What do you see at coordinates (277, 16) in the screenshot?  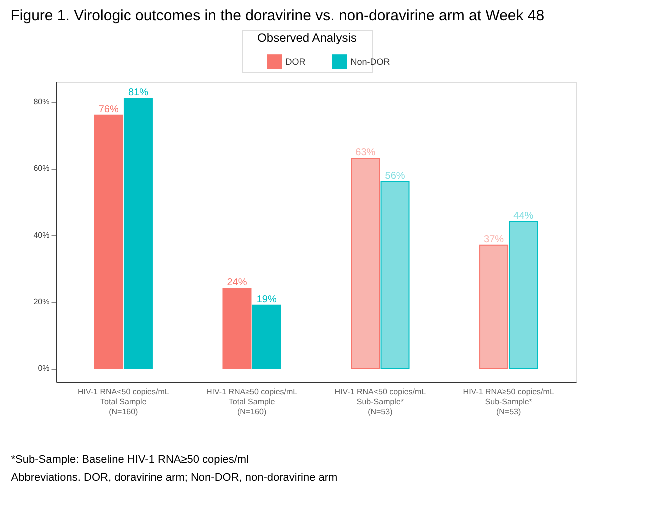 I see `chart-title: Figure 1. Virologic outcomes in the doravirine vs. non-doravirine arm at Week 48` at bounding box center [277, 16].